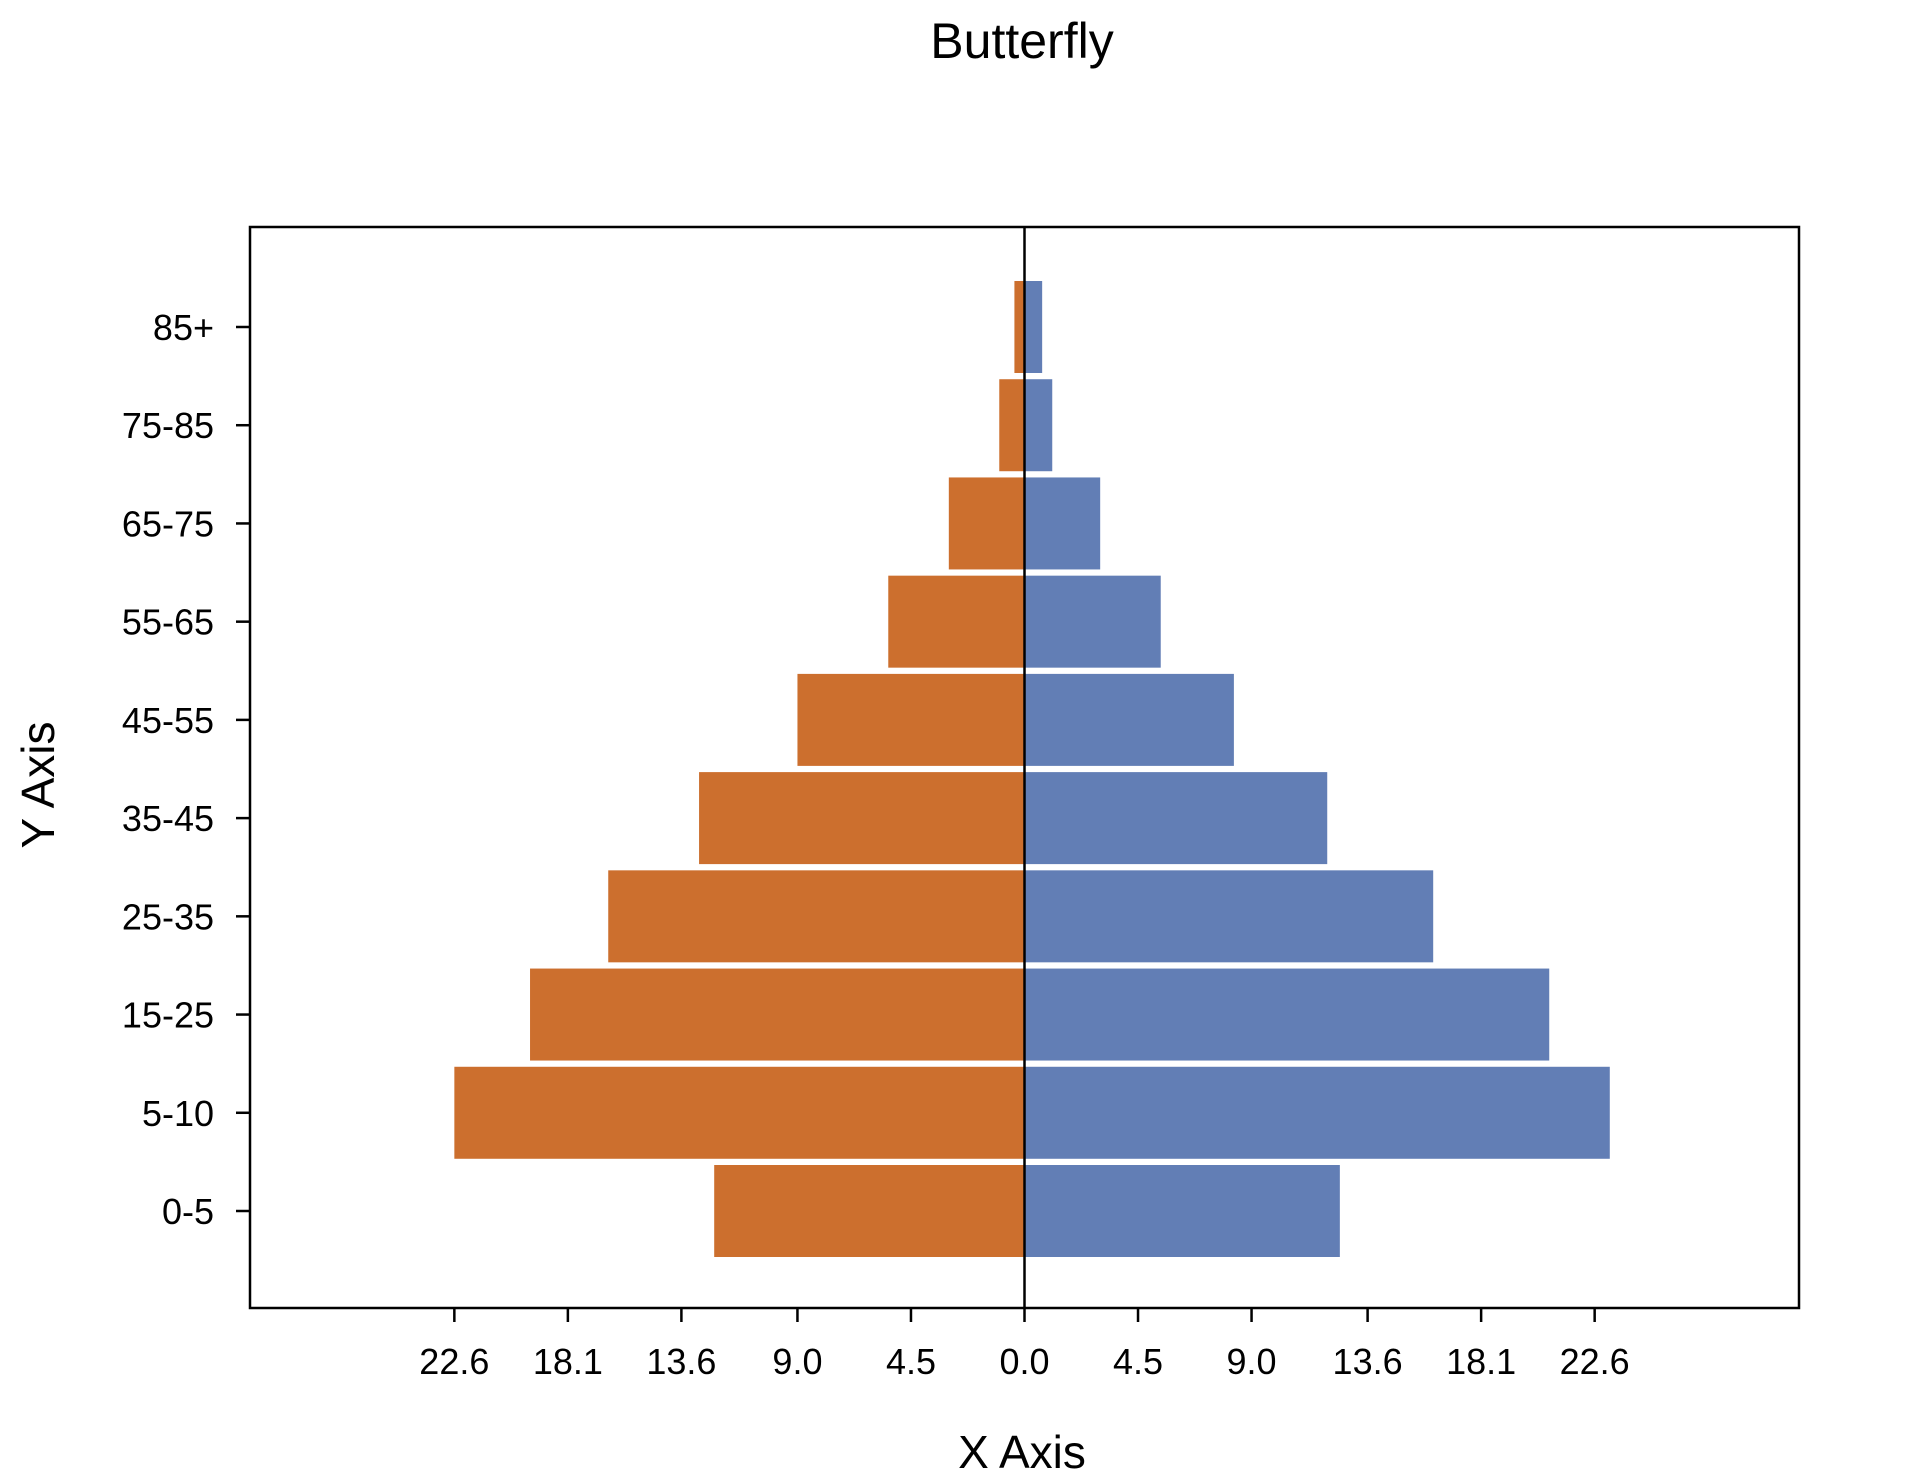 This screenshot has width=1920, height=1481. I want to click on chart-title: Butterfly, so click(1021, 41).